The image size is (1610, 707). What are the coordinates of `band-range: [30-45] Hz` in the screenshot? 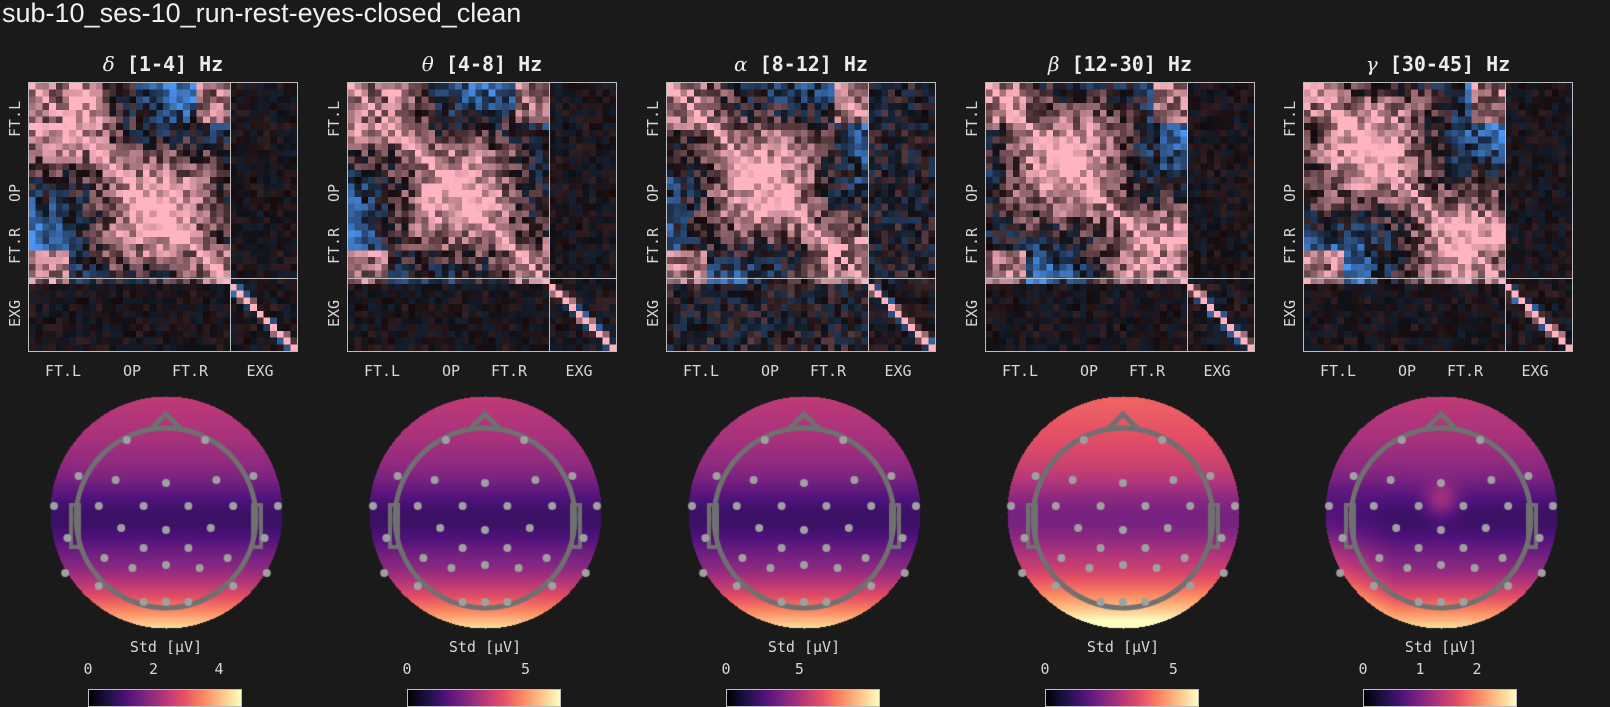 It's located at (1450, 64).